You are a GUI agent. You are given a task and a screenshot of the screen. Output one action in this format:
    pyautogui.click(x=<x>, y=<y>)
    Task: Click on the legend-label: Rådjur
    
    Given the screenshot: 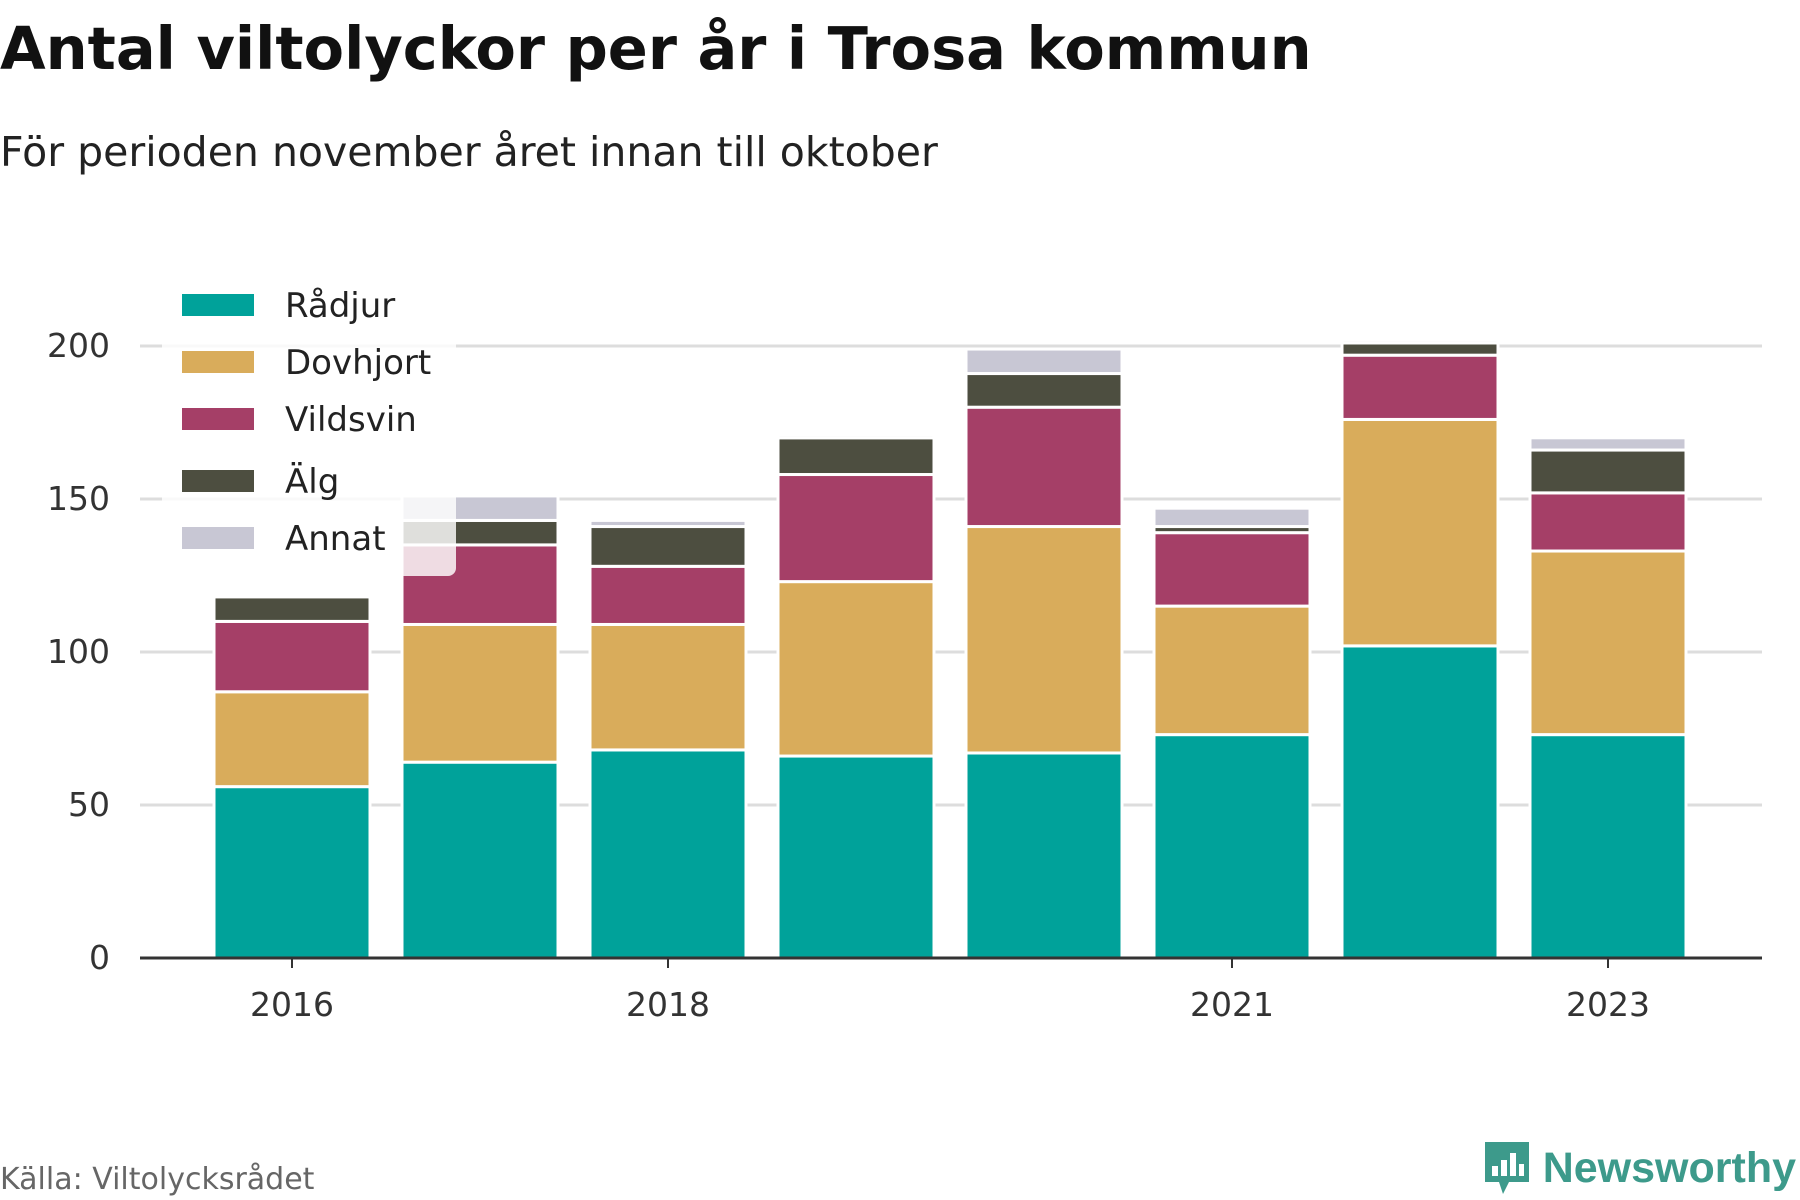 What is the action you would take?
    pyautogui.click(x=340, y=306)
    